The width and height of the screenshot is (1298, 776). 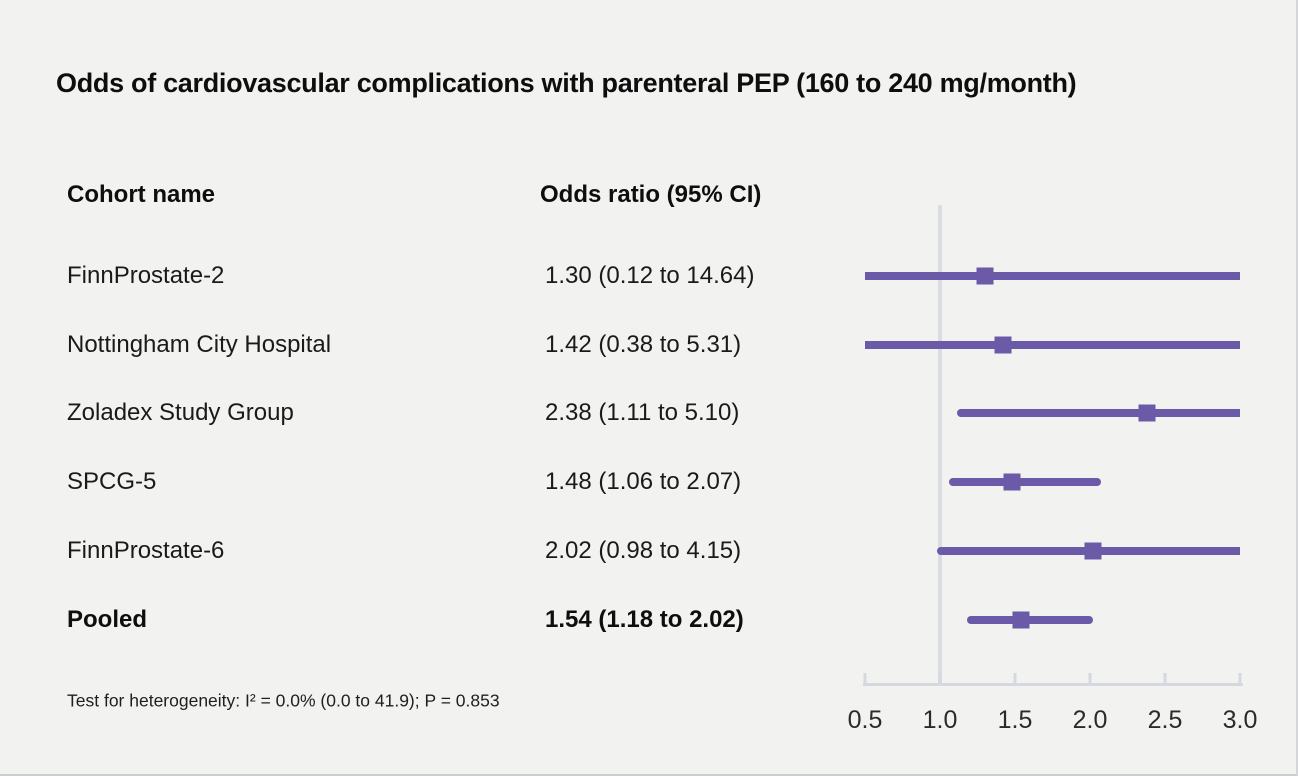 What do you see at coordinates (146, 275) in the screenshot?
I see `cohort-name-label: FinnProstate-2` at bounding box center [146, 275].